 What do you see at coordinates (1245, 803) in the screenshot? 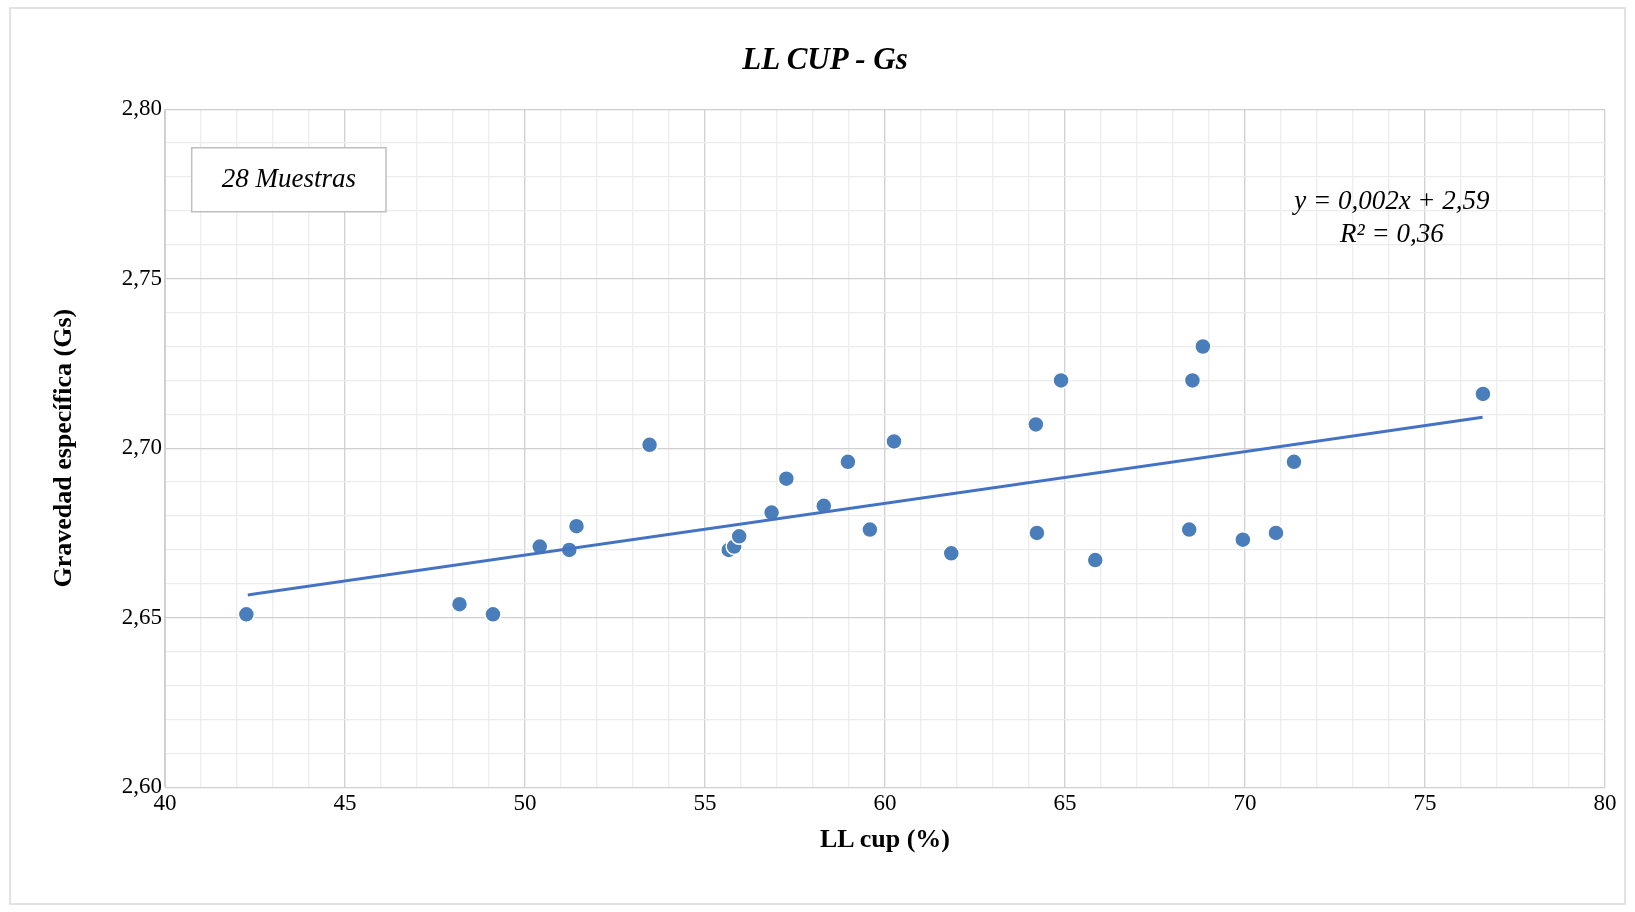
I see `x-tick-label: 70` at bounding box center [1245, 803].